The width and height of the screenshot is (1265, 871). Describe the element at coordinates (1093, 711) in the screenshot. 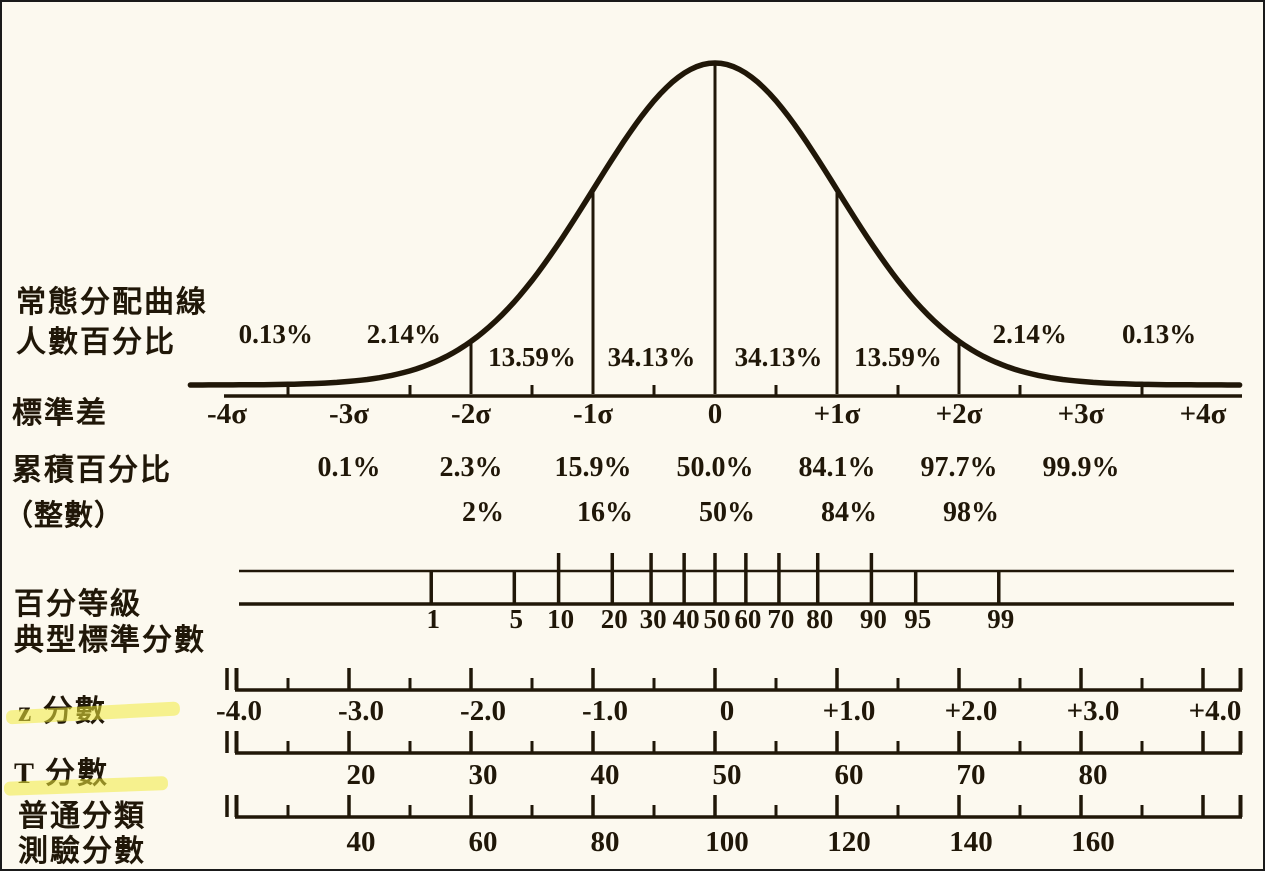

I see `z-score-label: +3.0` at that location.